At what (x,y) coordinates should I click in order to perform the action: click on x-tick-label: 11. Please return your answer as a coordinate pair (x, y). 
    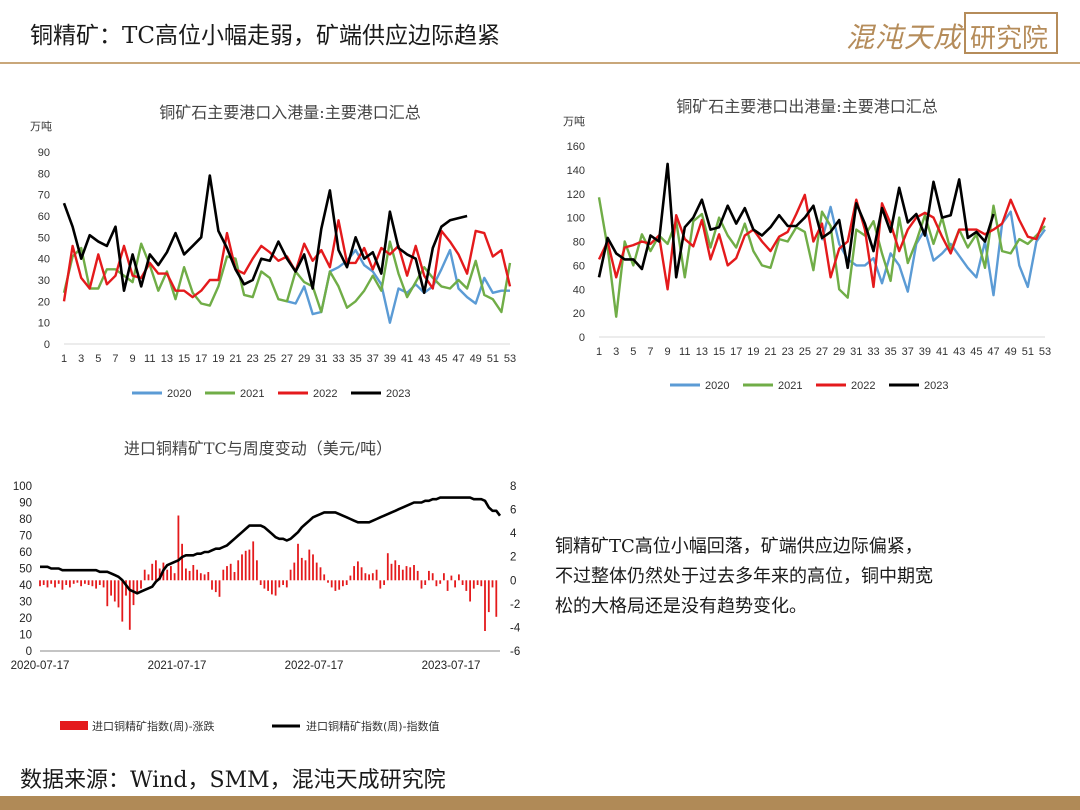
    Looking at the image, I should click on (684, 352).